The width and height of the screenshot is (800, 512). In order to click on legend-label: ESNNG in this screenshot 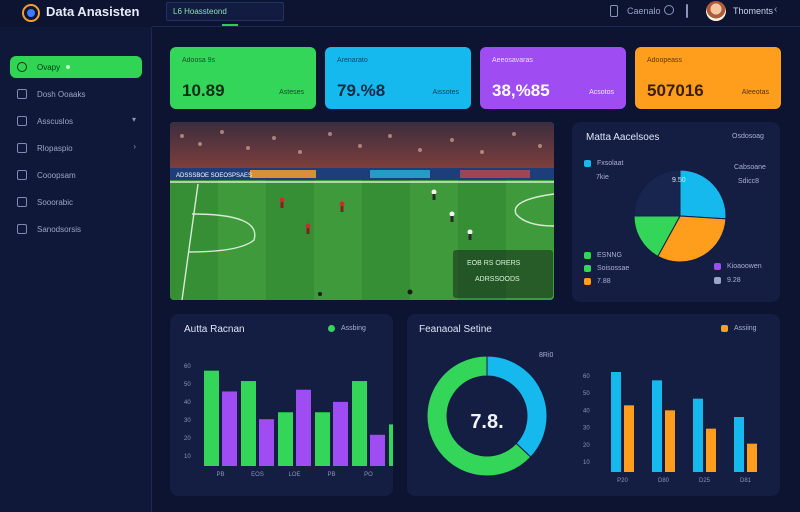, I will do `click(609, 255)`.